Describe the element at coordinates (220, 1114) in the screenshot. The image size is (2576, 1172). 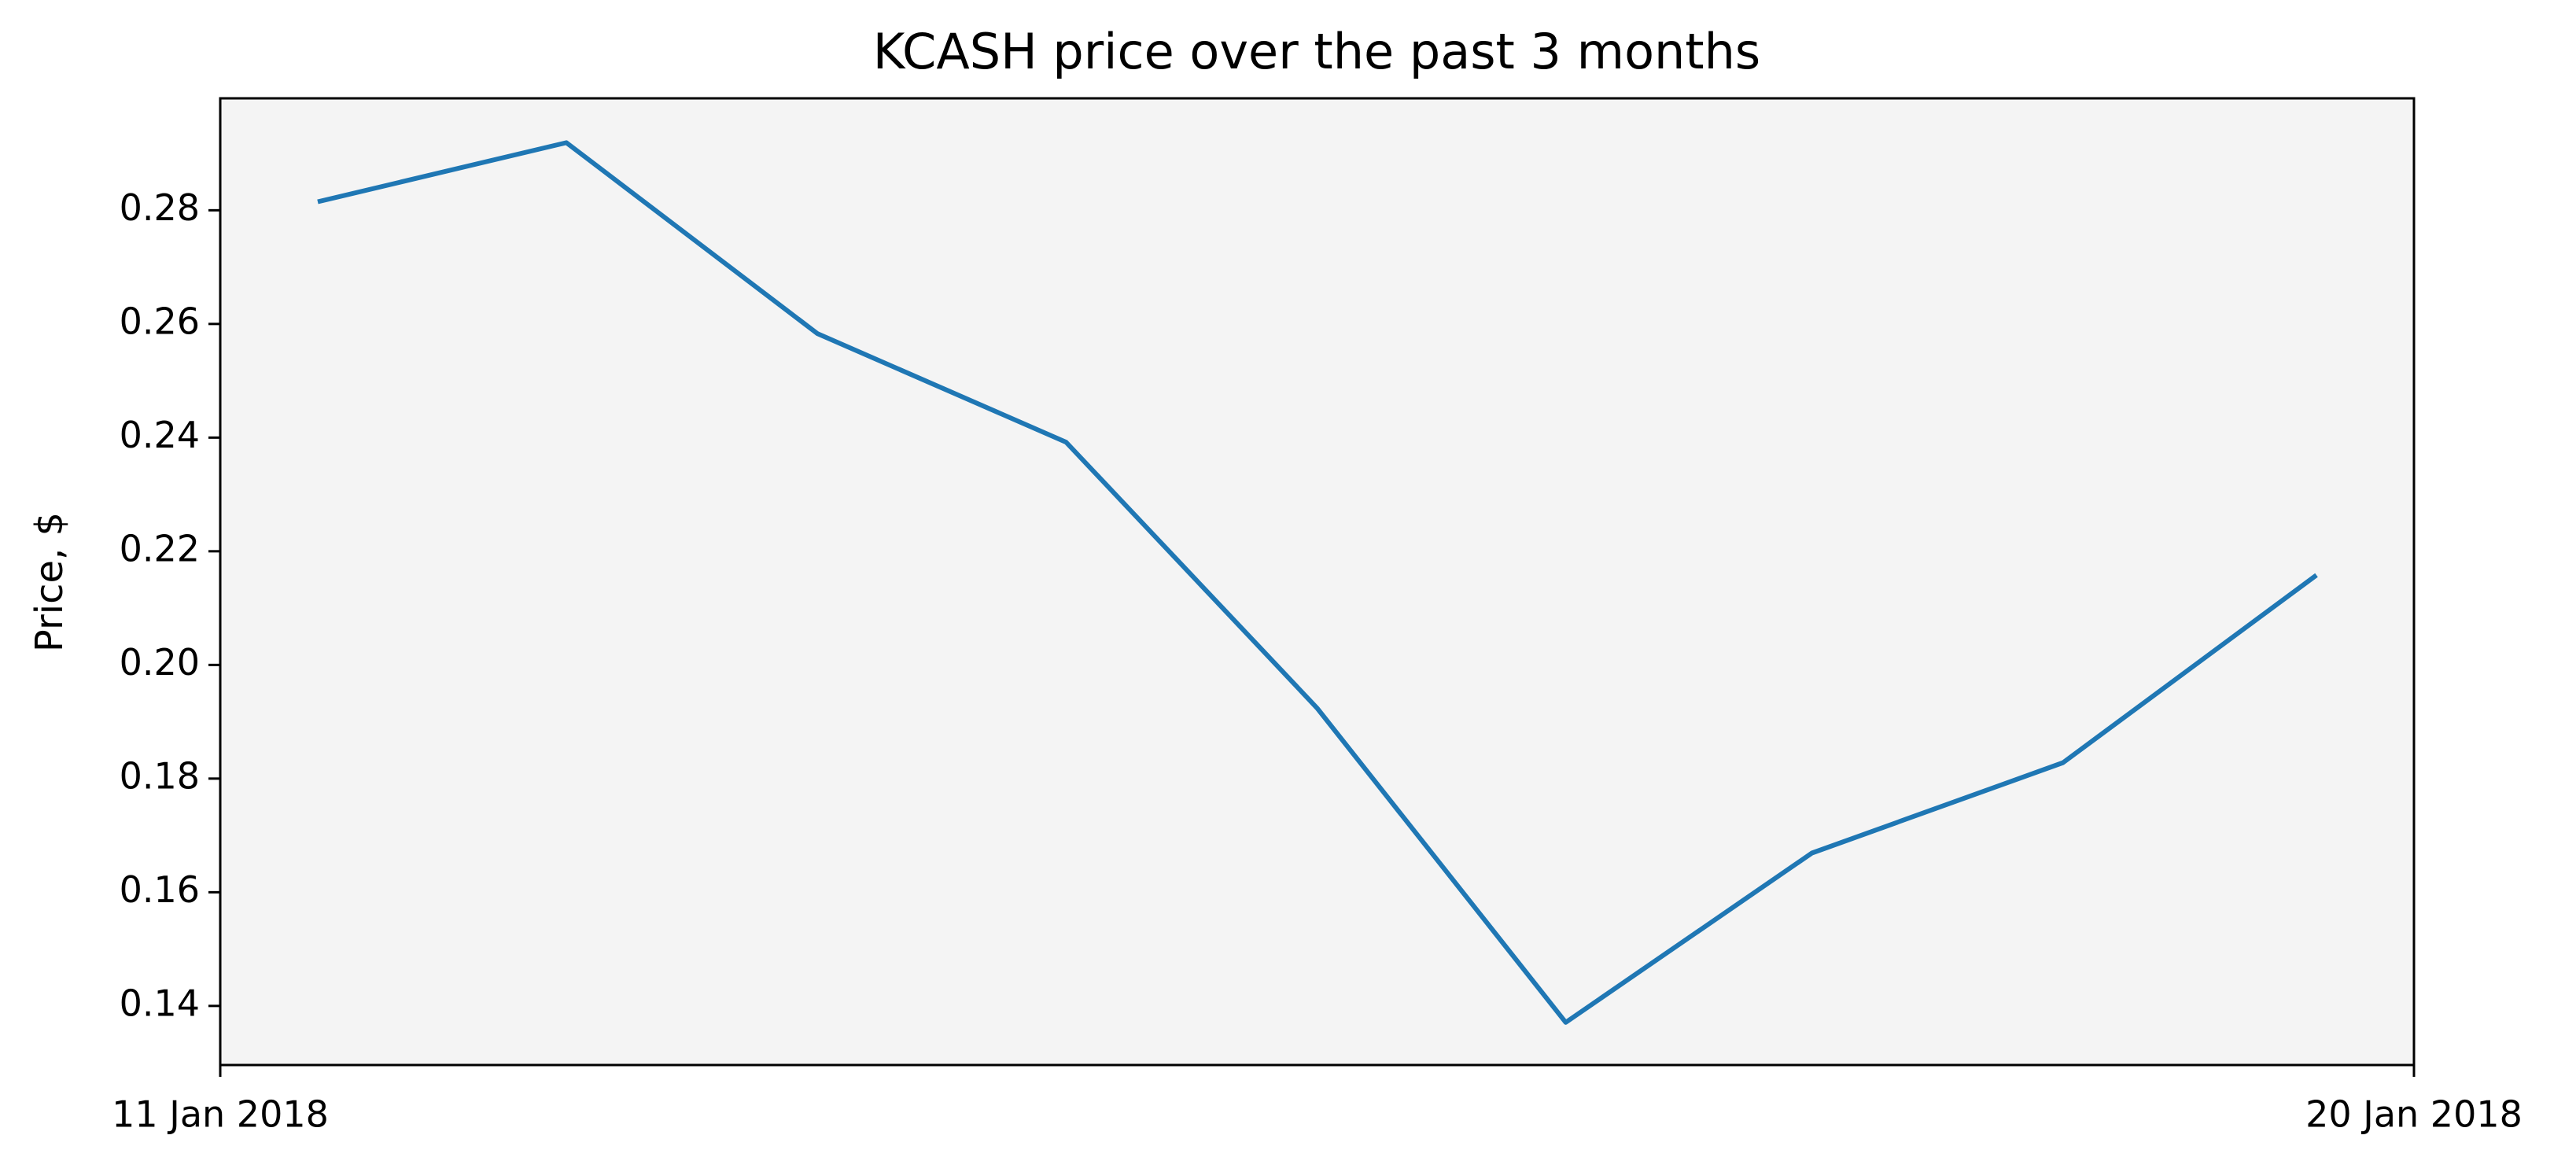
I see `x-tick-label: 11 Jan 2018` at that location.